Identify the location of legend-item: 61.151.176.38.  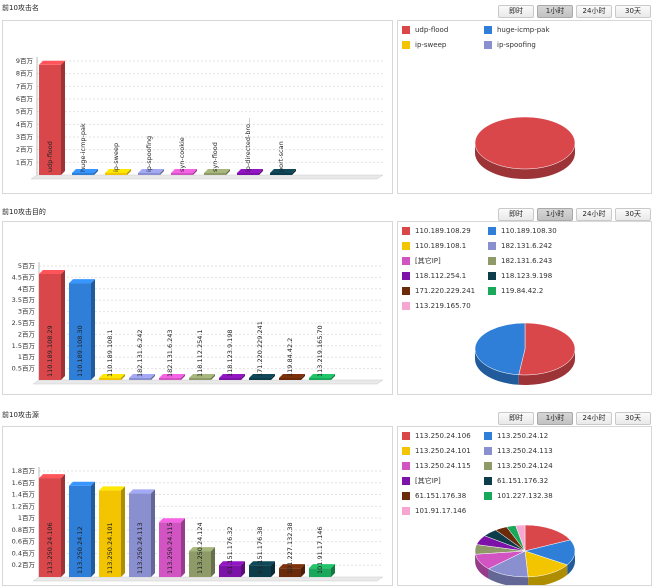
(434, 496).